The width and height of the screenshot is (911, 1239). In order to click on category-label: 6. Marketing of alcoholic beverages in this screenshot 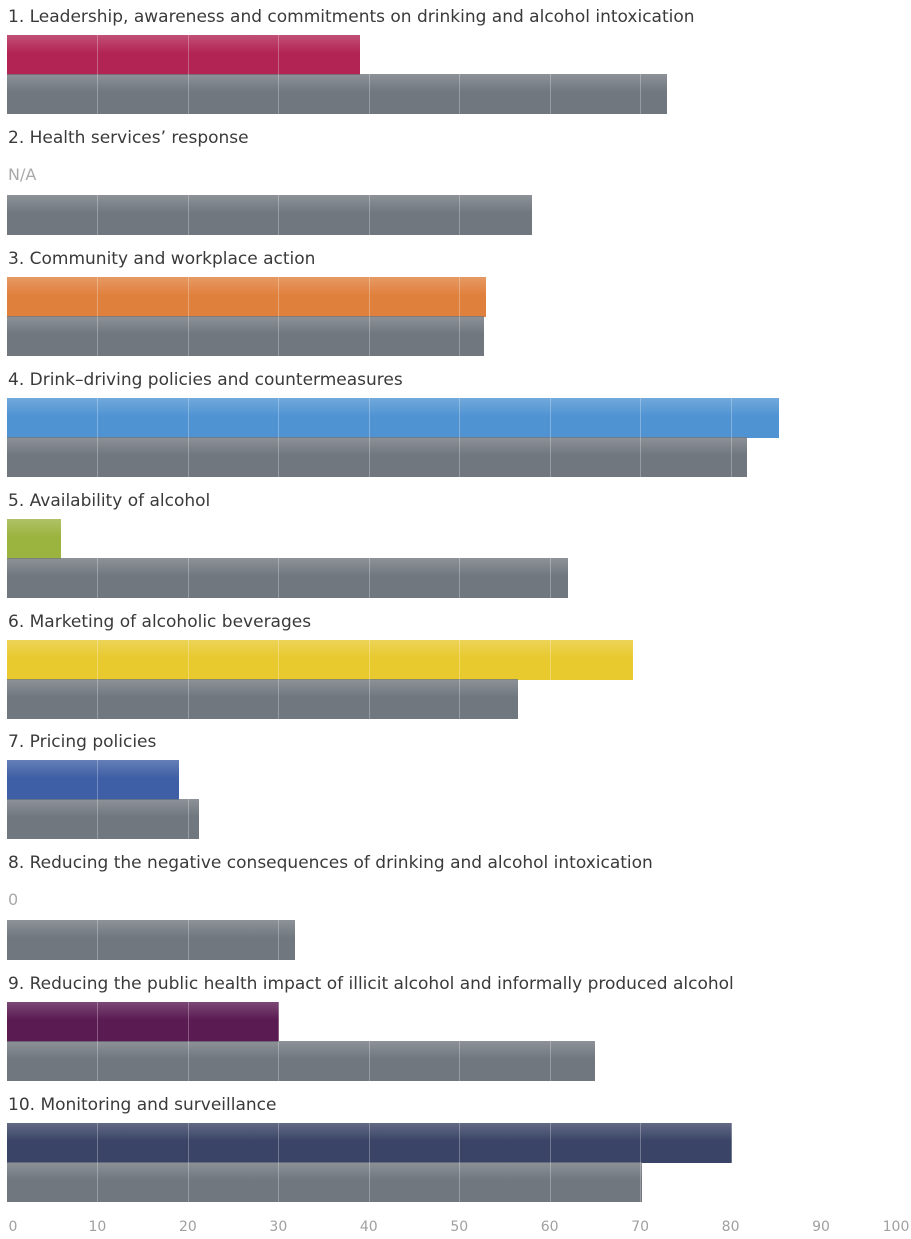, I will do `click(160, 621)`.